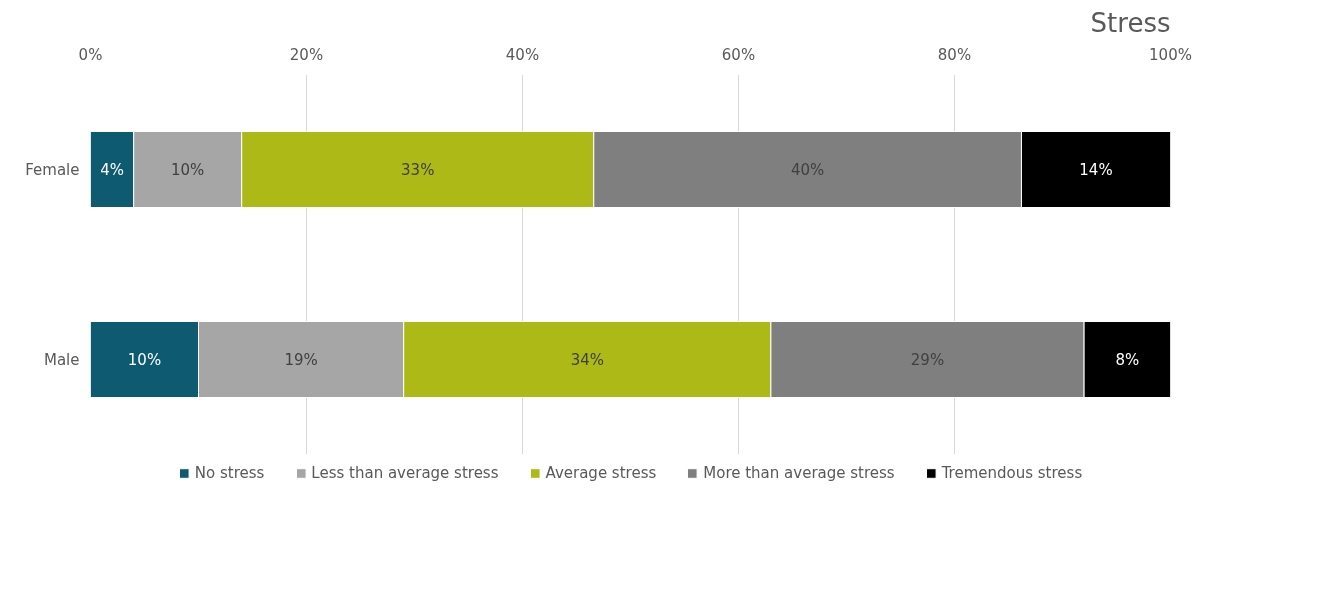 The width and height of the screenshot is (1325, 606). I want to click on legend-label: Less than average stress, so click(405, 473).